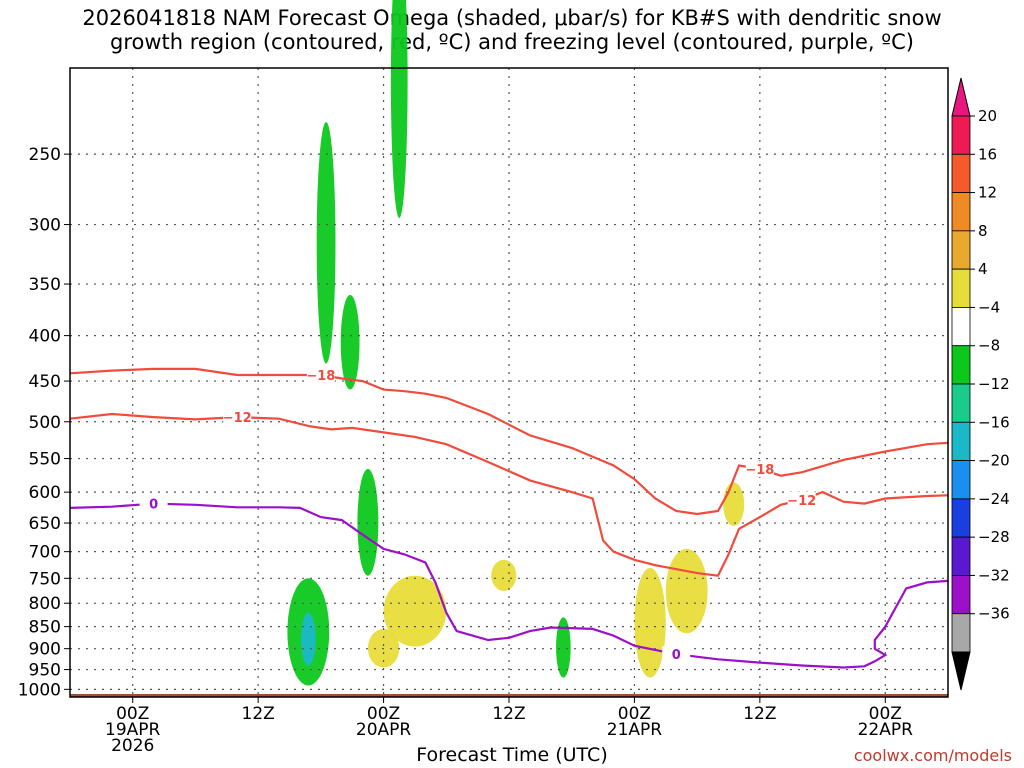  What do you see at coordinates (994, 384) in the screenshot?
I see `colorbar-label: −12` at bounding box center [994, 384].